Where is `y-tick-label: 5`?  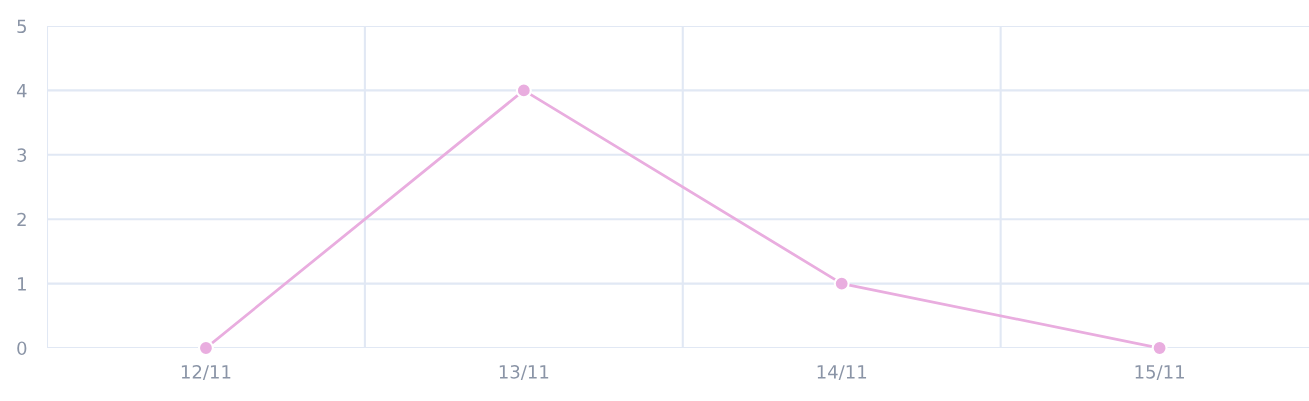 y-tick-label: 5 is located at coordinates (21, 26).